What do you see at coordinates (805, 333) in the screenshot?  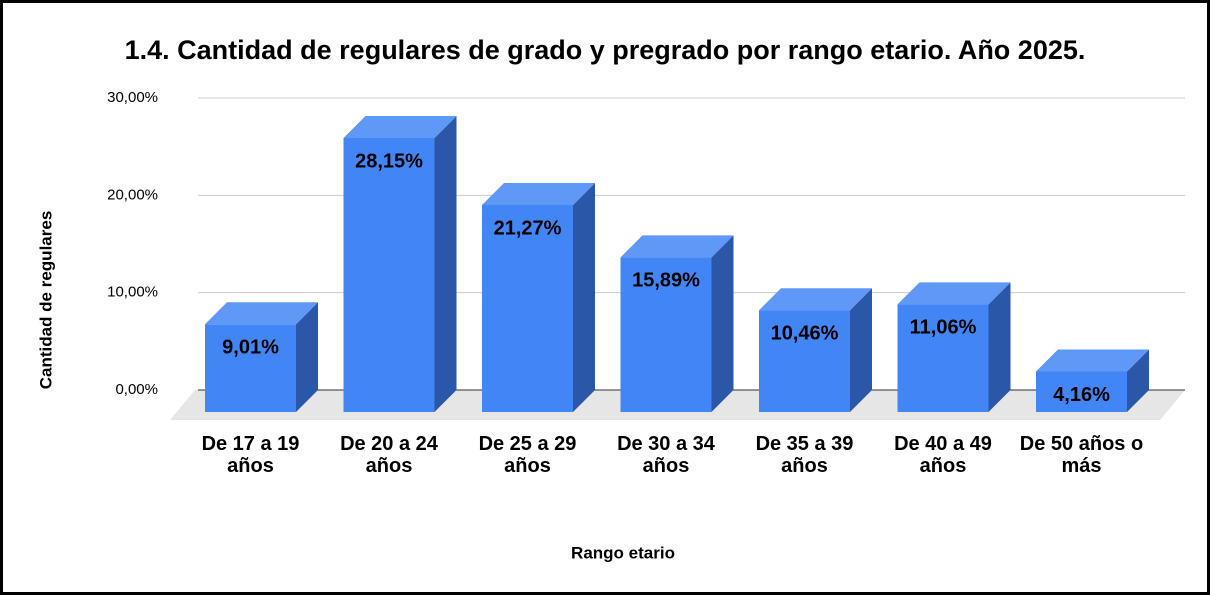 I see `data-label: 10,46%` at bounding box center [805, 333].